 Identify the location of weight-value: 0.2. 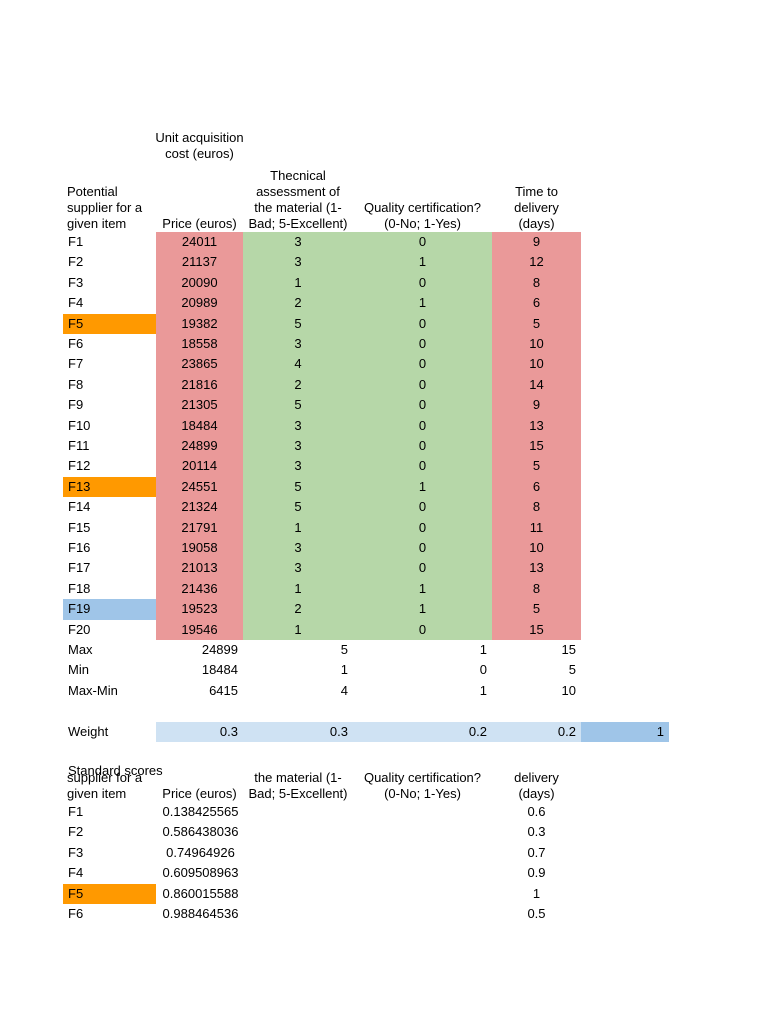
(422, 731).